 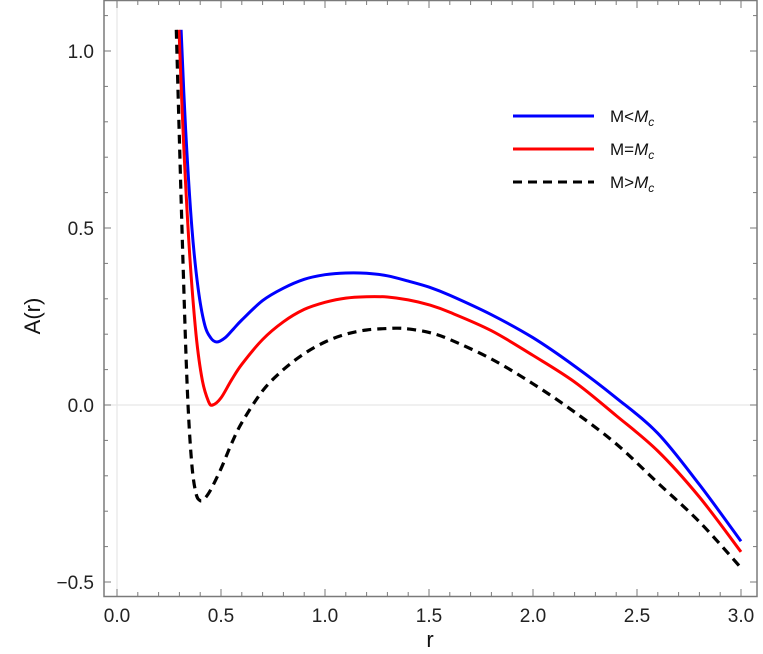 I want to click on x-tick-label: 2.5, so click(x=637, y=616).